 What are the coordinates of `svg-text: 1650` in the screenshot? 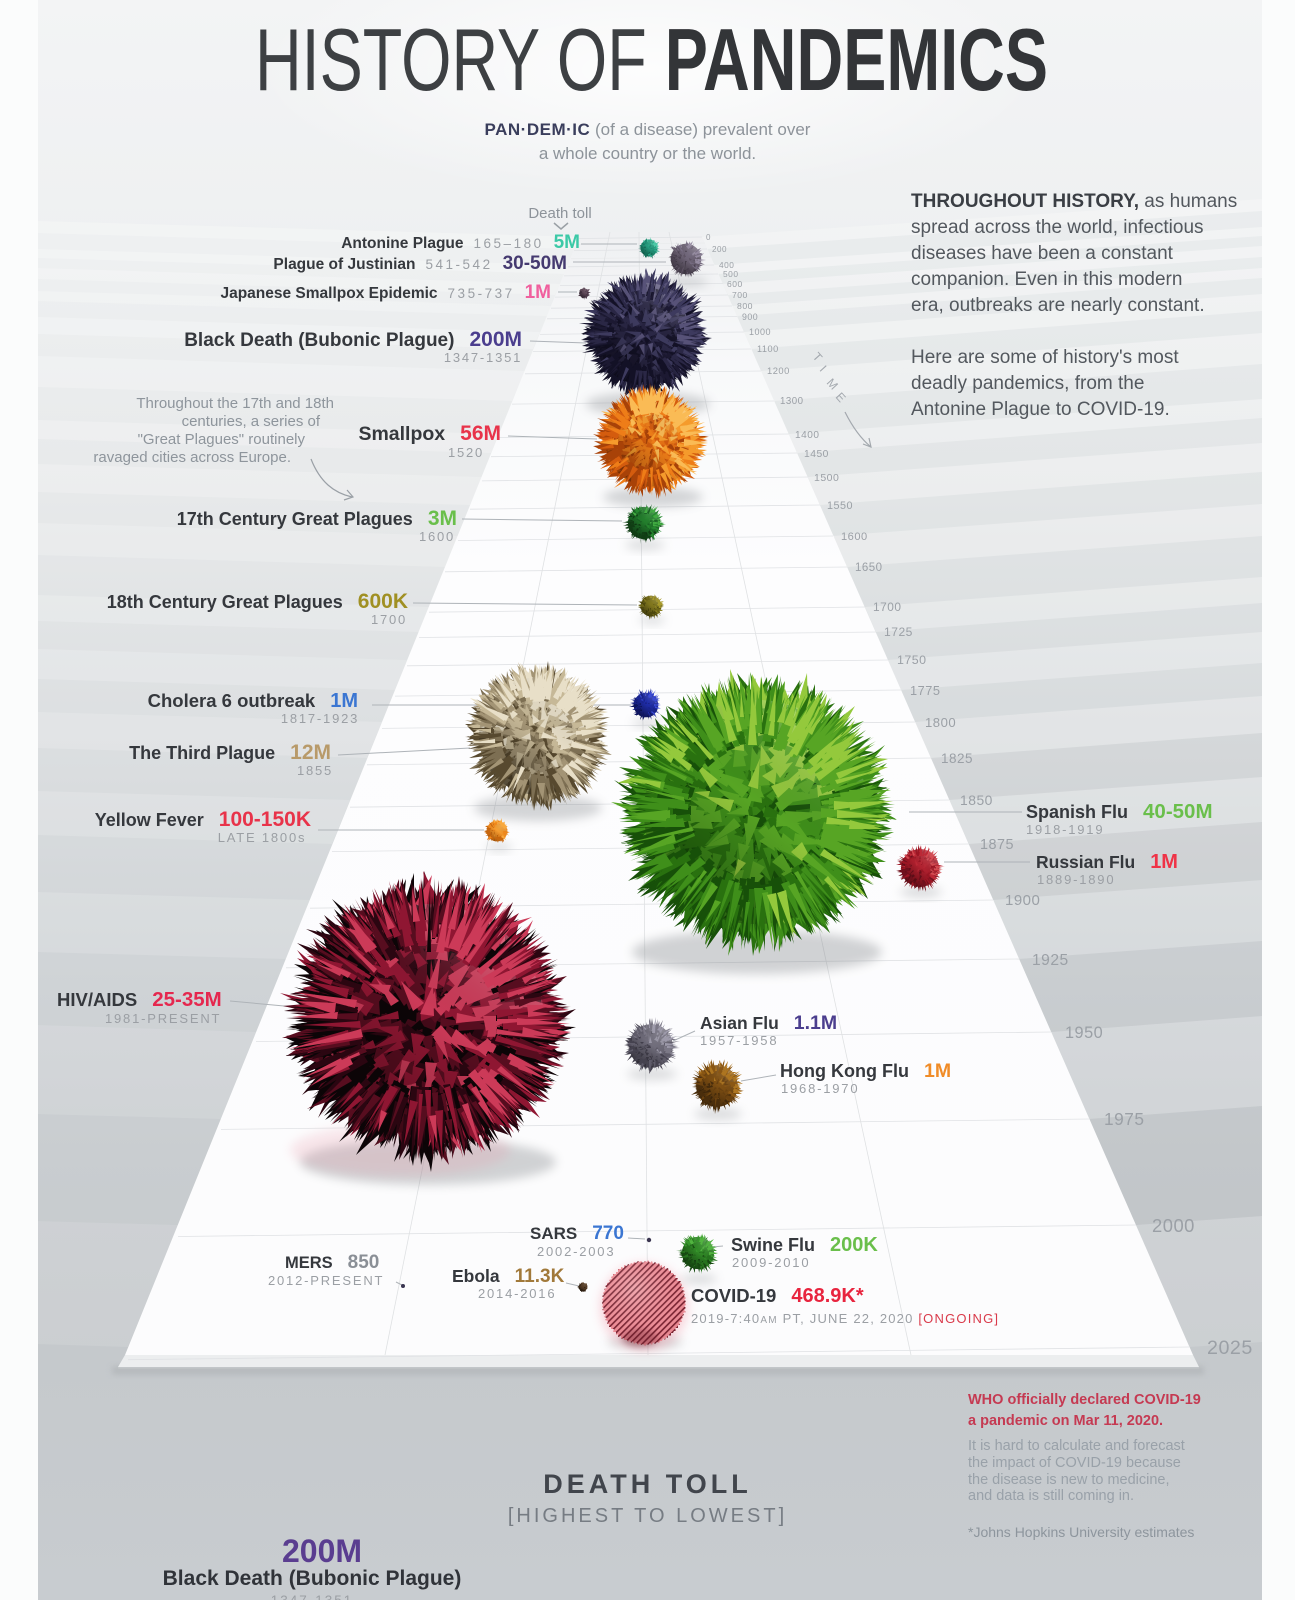 It's located at (869, 568).